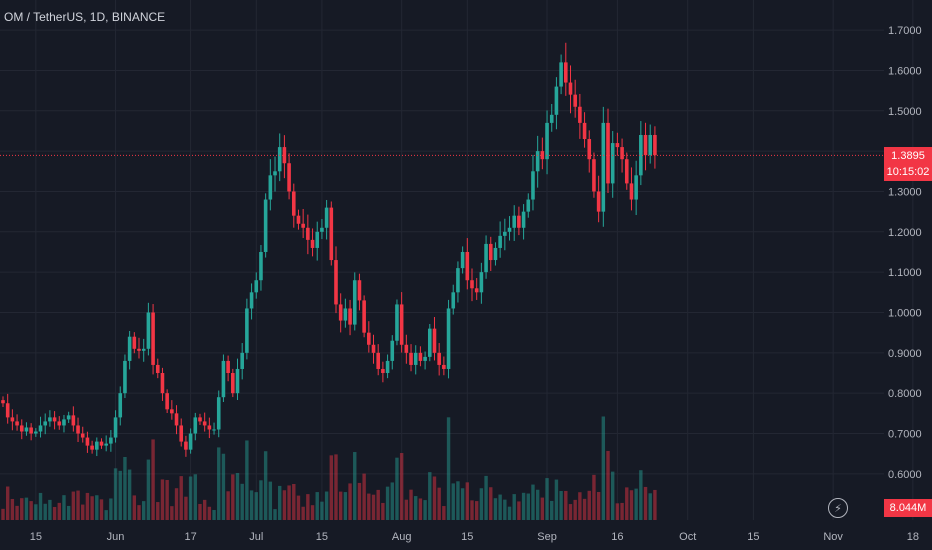 This screenshot has width=932, height=550. I want to click on bar-countdown: 10:15:02, so click(908, 172).